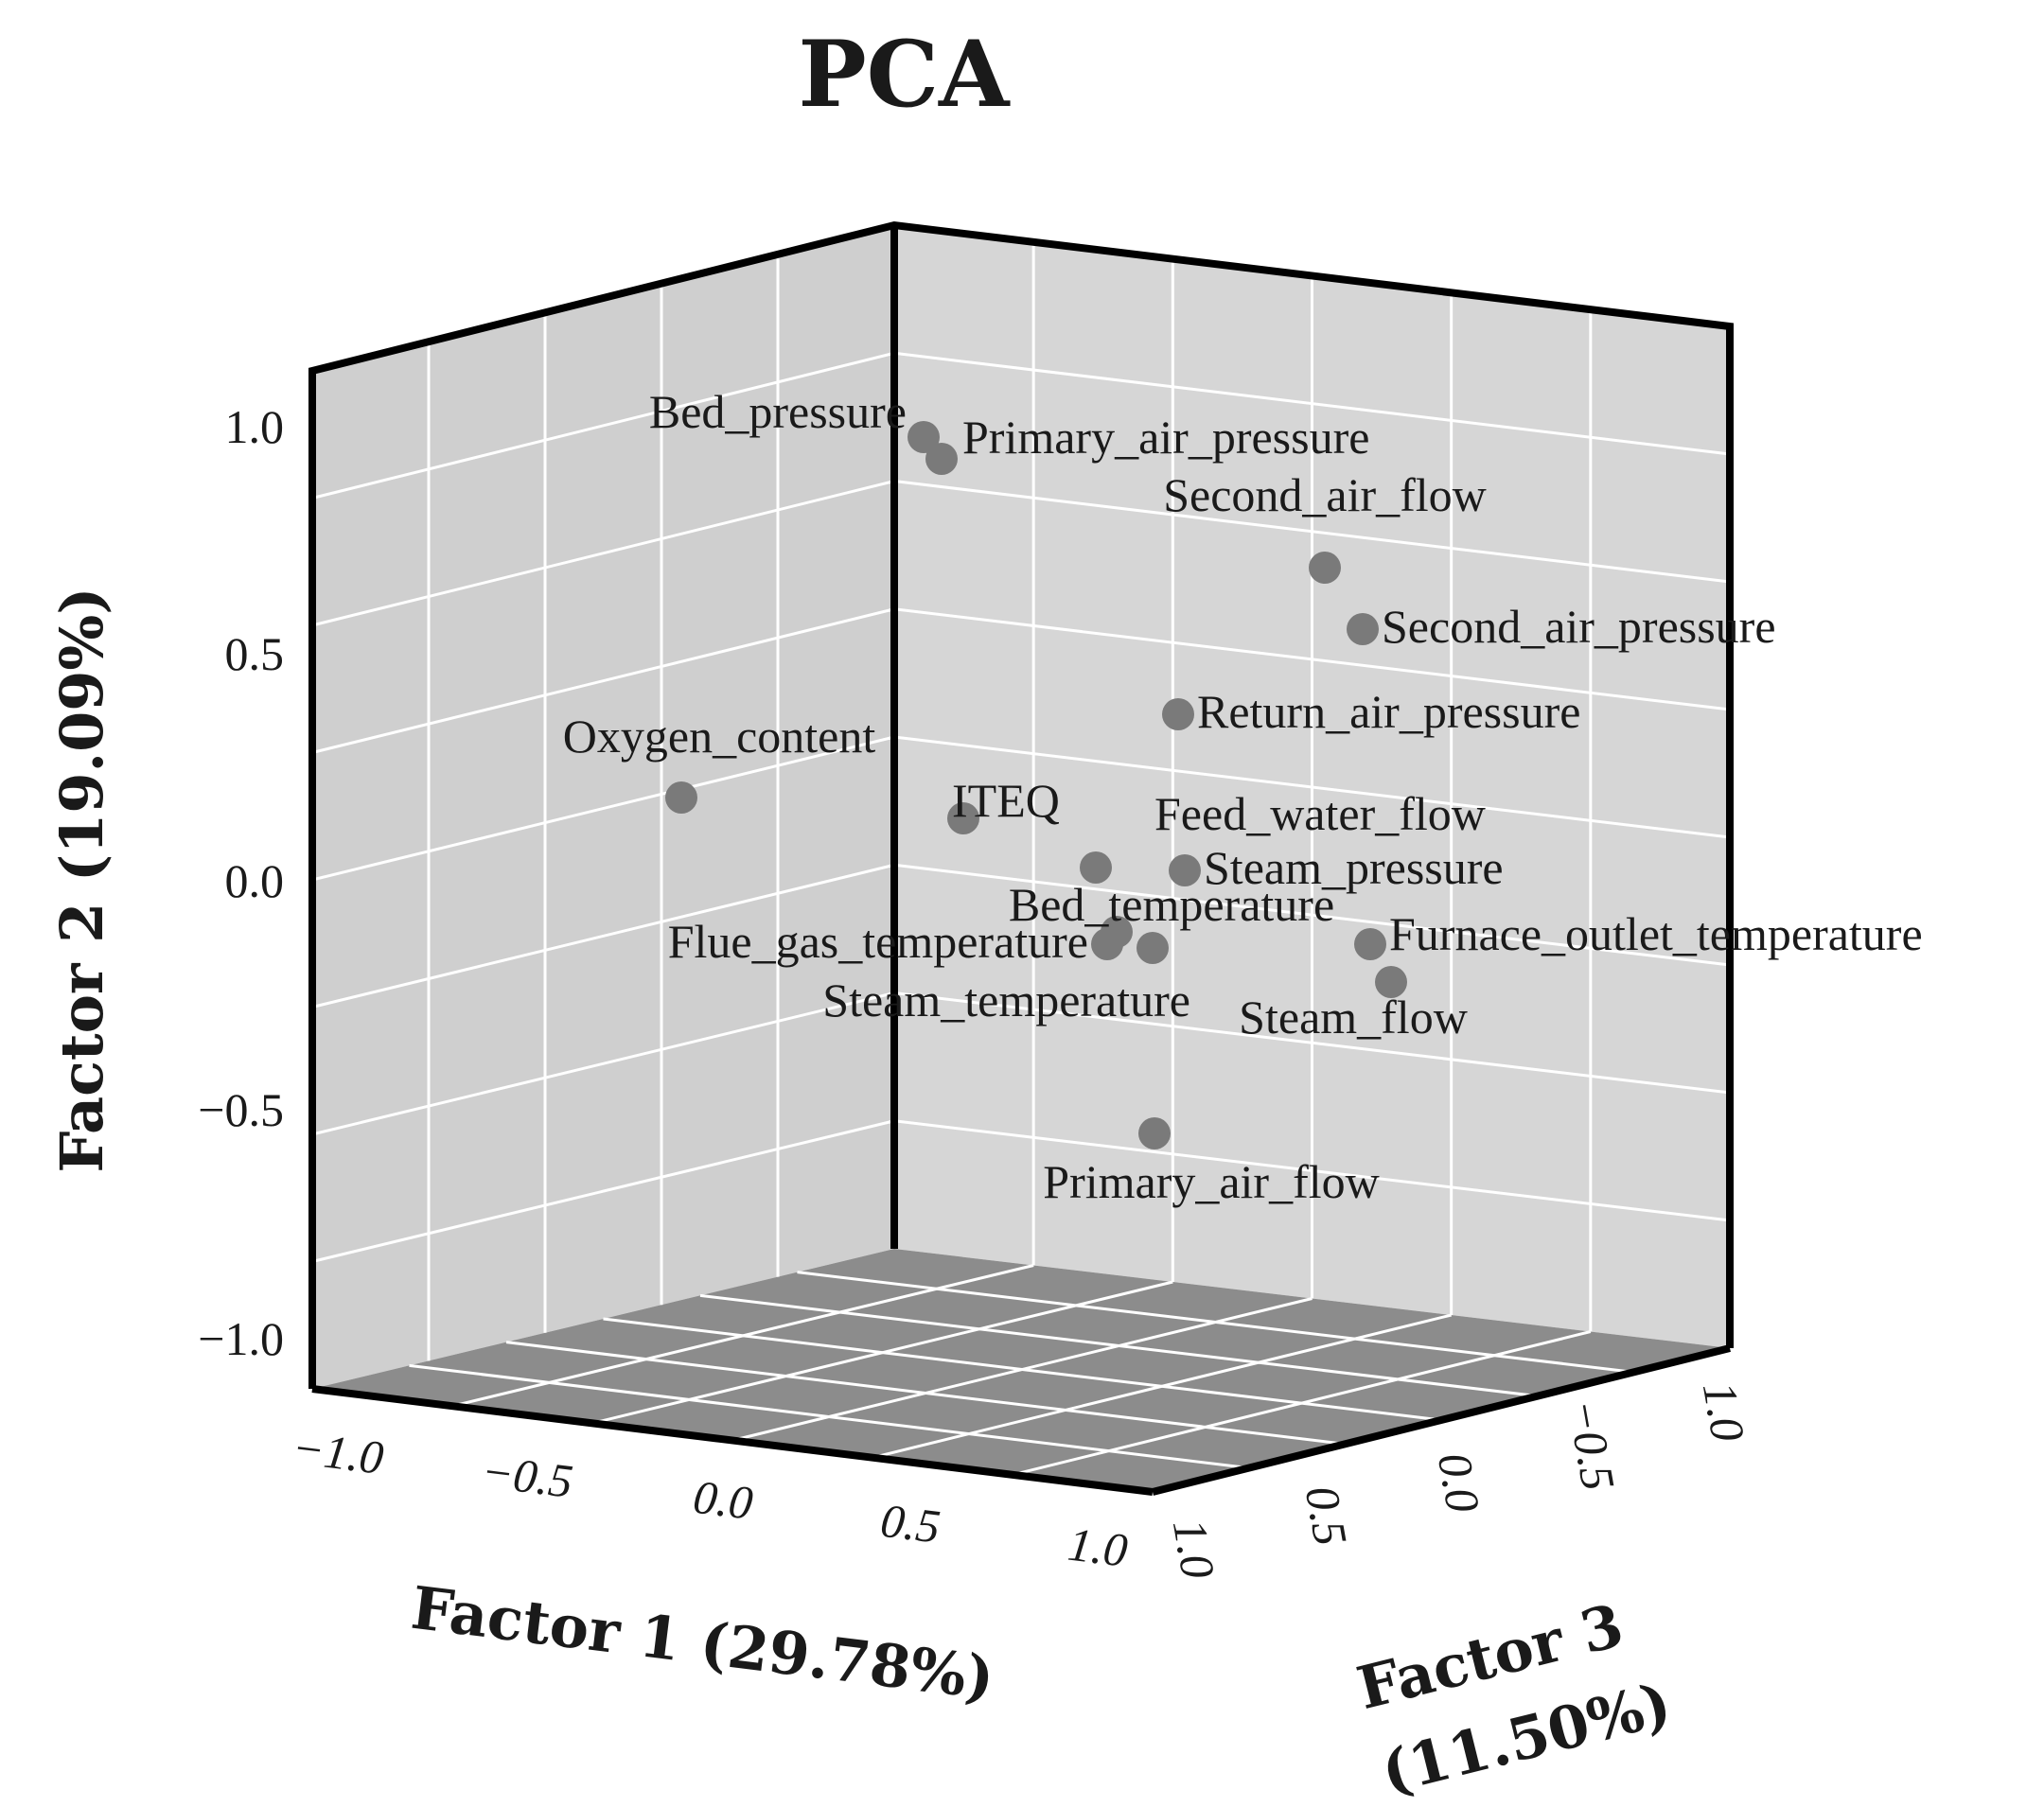 Image resolution: width=2044 pixels, height=1807 pixels. Describe the element at coordinates (1006, 1000) in the screenshot. I see `point-label: Steam_temperature` at that location.